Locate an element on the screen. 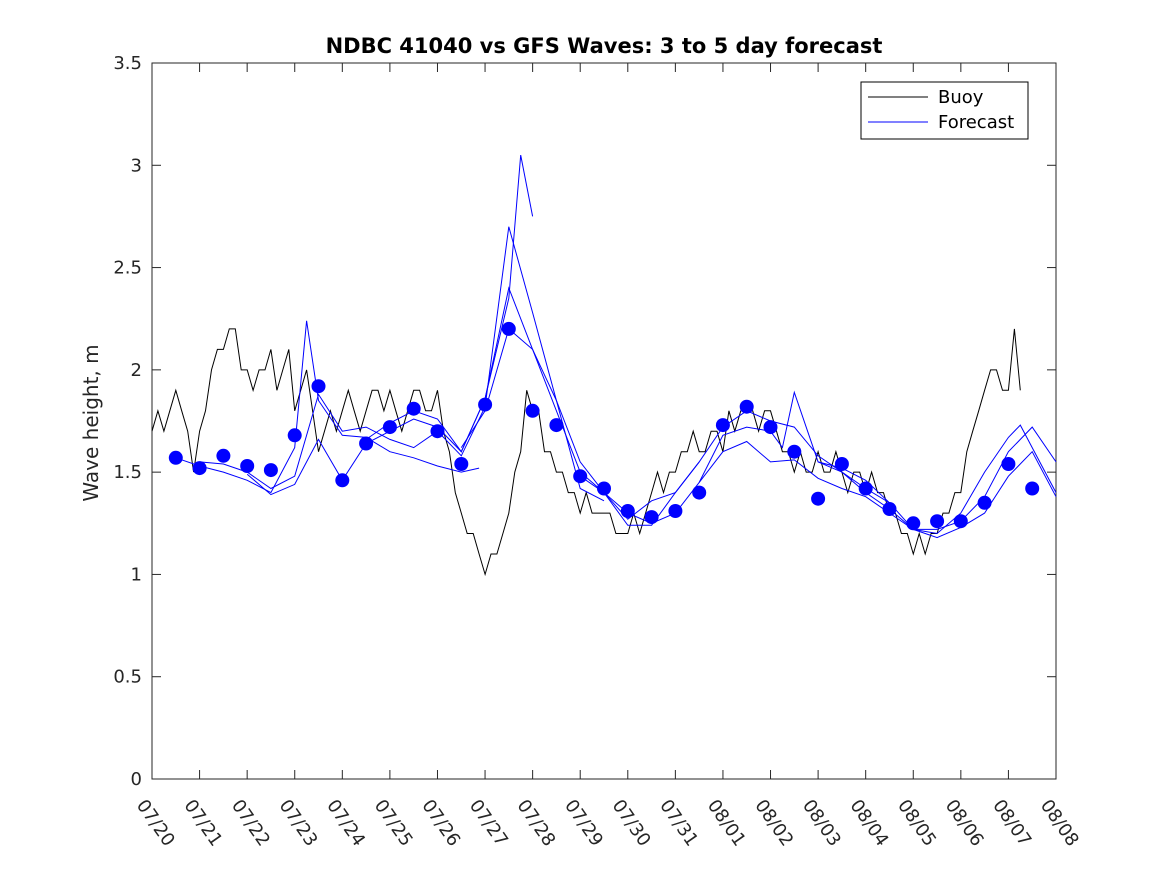 The image size is (1167, 875). legend-box is located at coordinates (944, 110).